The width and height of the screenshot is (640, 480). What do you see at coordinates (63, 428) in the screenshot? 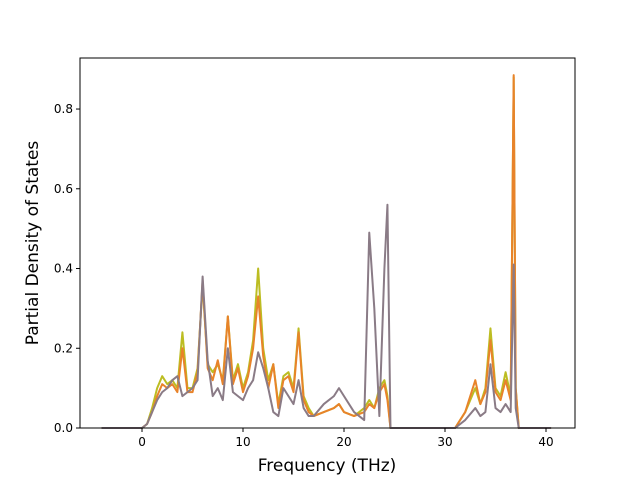
I see `y-tick-label: 0.0` at bounding box center [63, 428].